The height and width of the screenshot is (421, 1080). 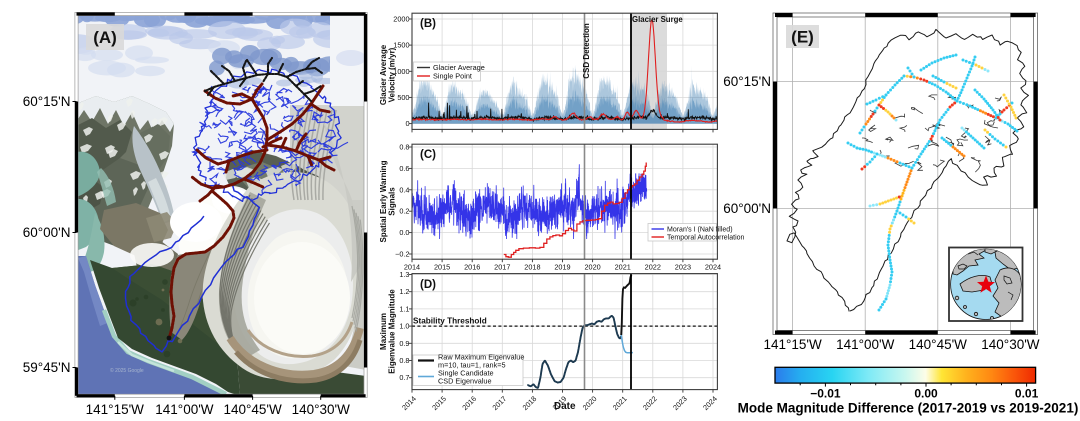 What do you see at coordinates (401, 71) in the screenshot?
I see `svg-text: 1000` at bounding box center [401, 71].